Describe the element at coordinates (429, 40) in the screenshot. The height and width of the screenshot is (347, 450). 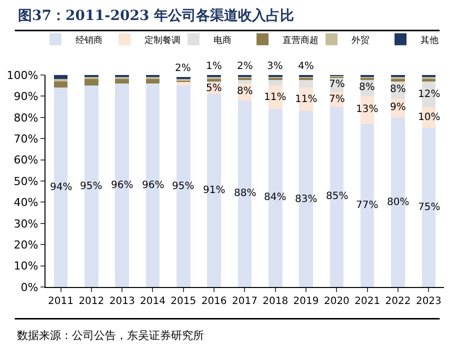
I see `legend-label: 其他` at that location.